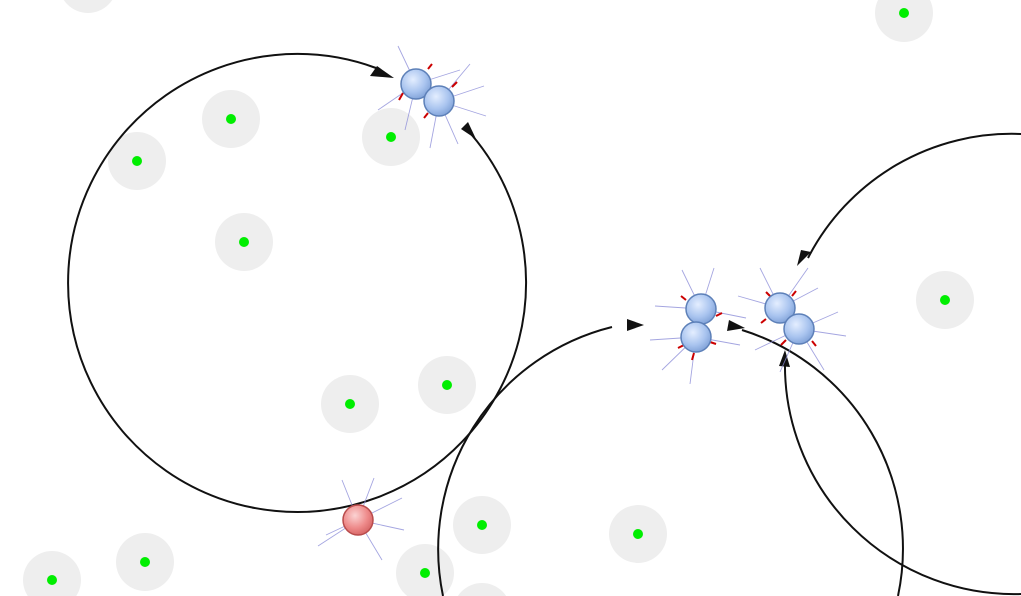 This screenshot has height=596, width=1021. I want to click on rogue-agent-body, so click(358, 520).